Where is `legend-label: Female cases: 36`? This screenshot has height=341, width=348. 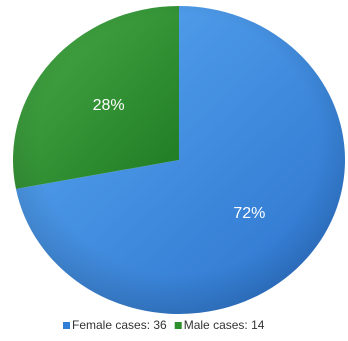 legend-label: Female cases: 36 is located at coordinates (119, 325).